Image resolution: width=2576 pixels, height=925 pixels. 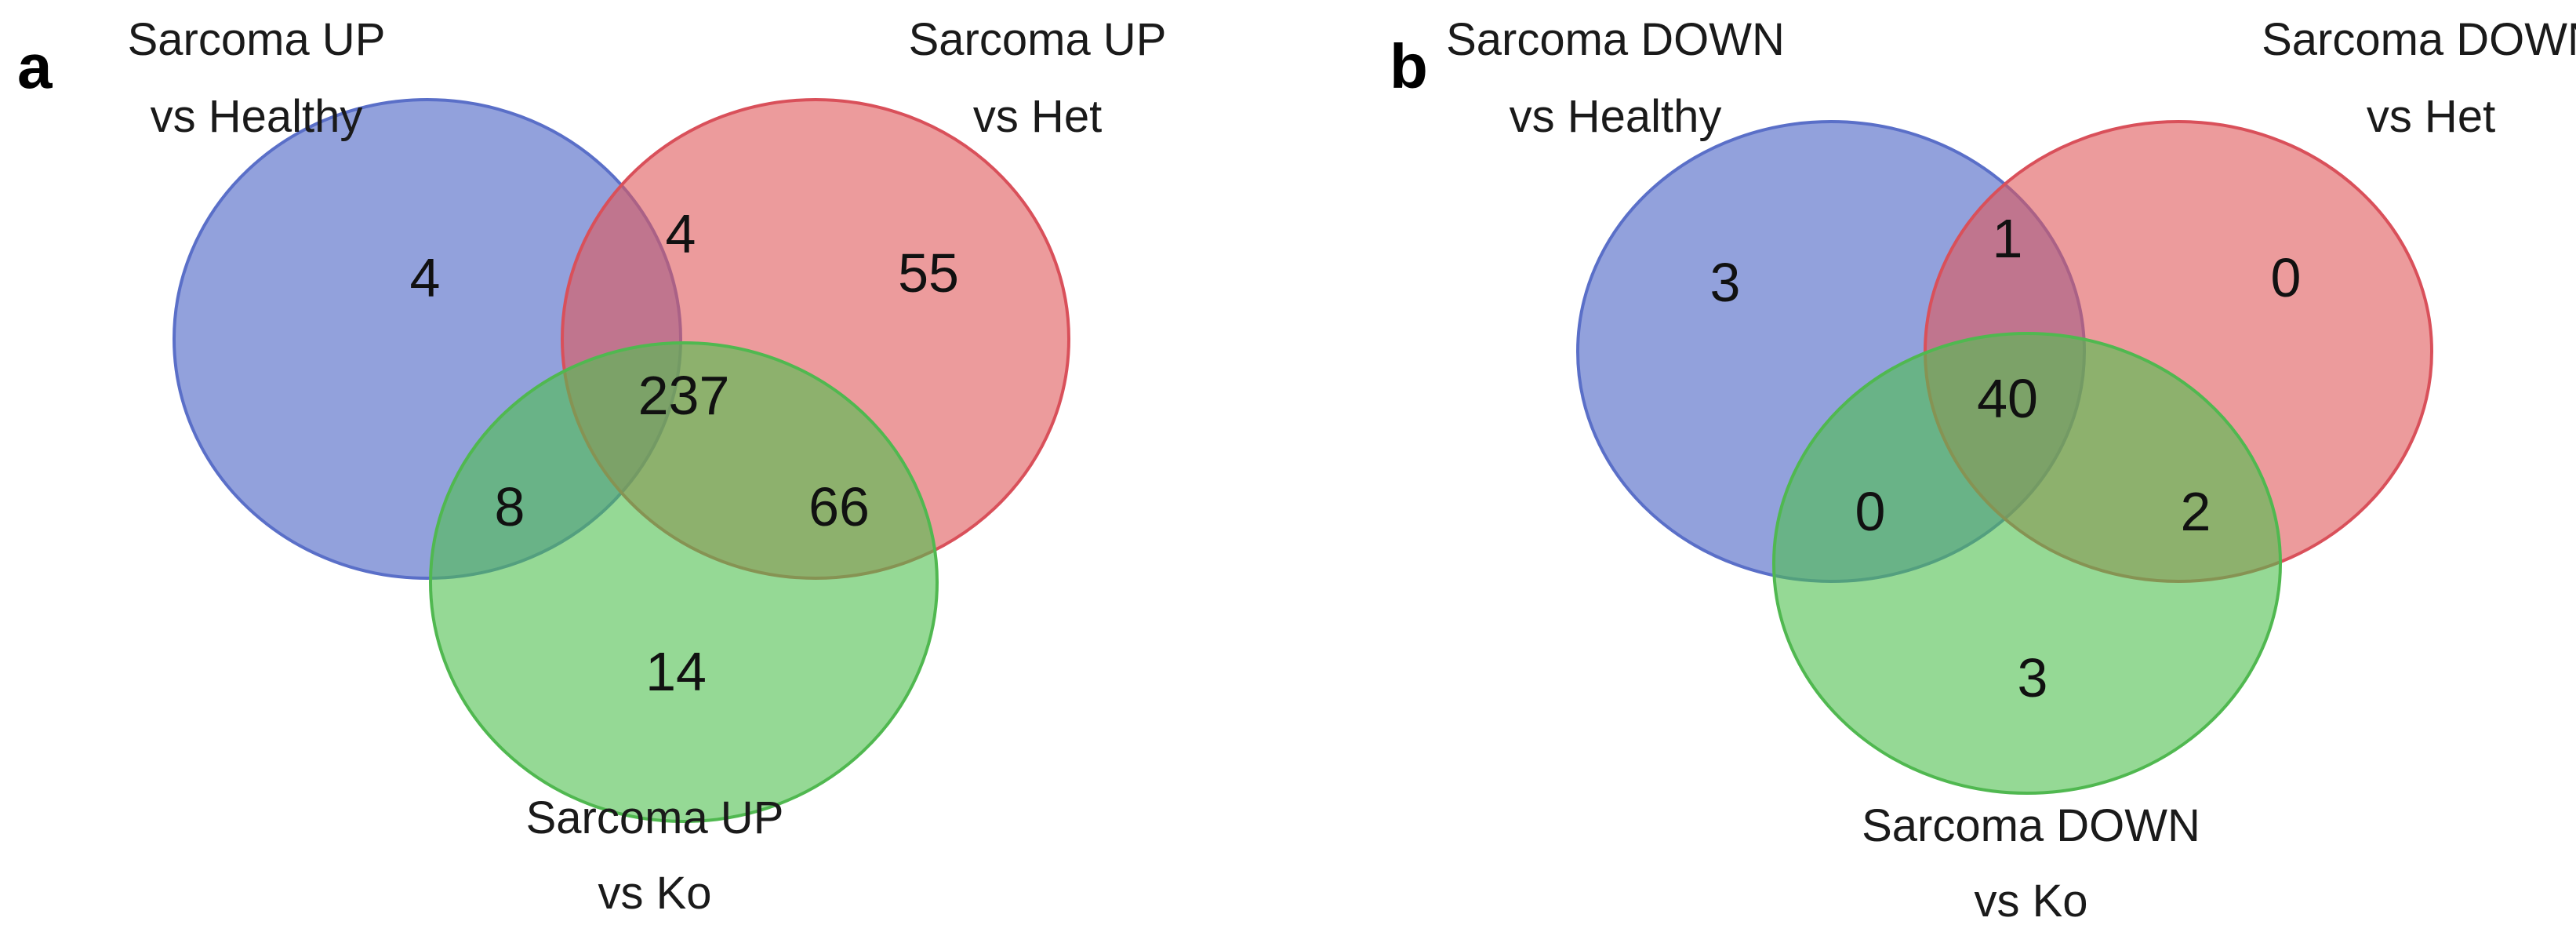 What do you see at coordinates (1725, 282) in the screenshot?
I see `panel-b-count-healthy-only: 3` at bounding box center [1725, 282].